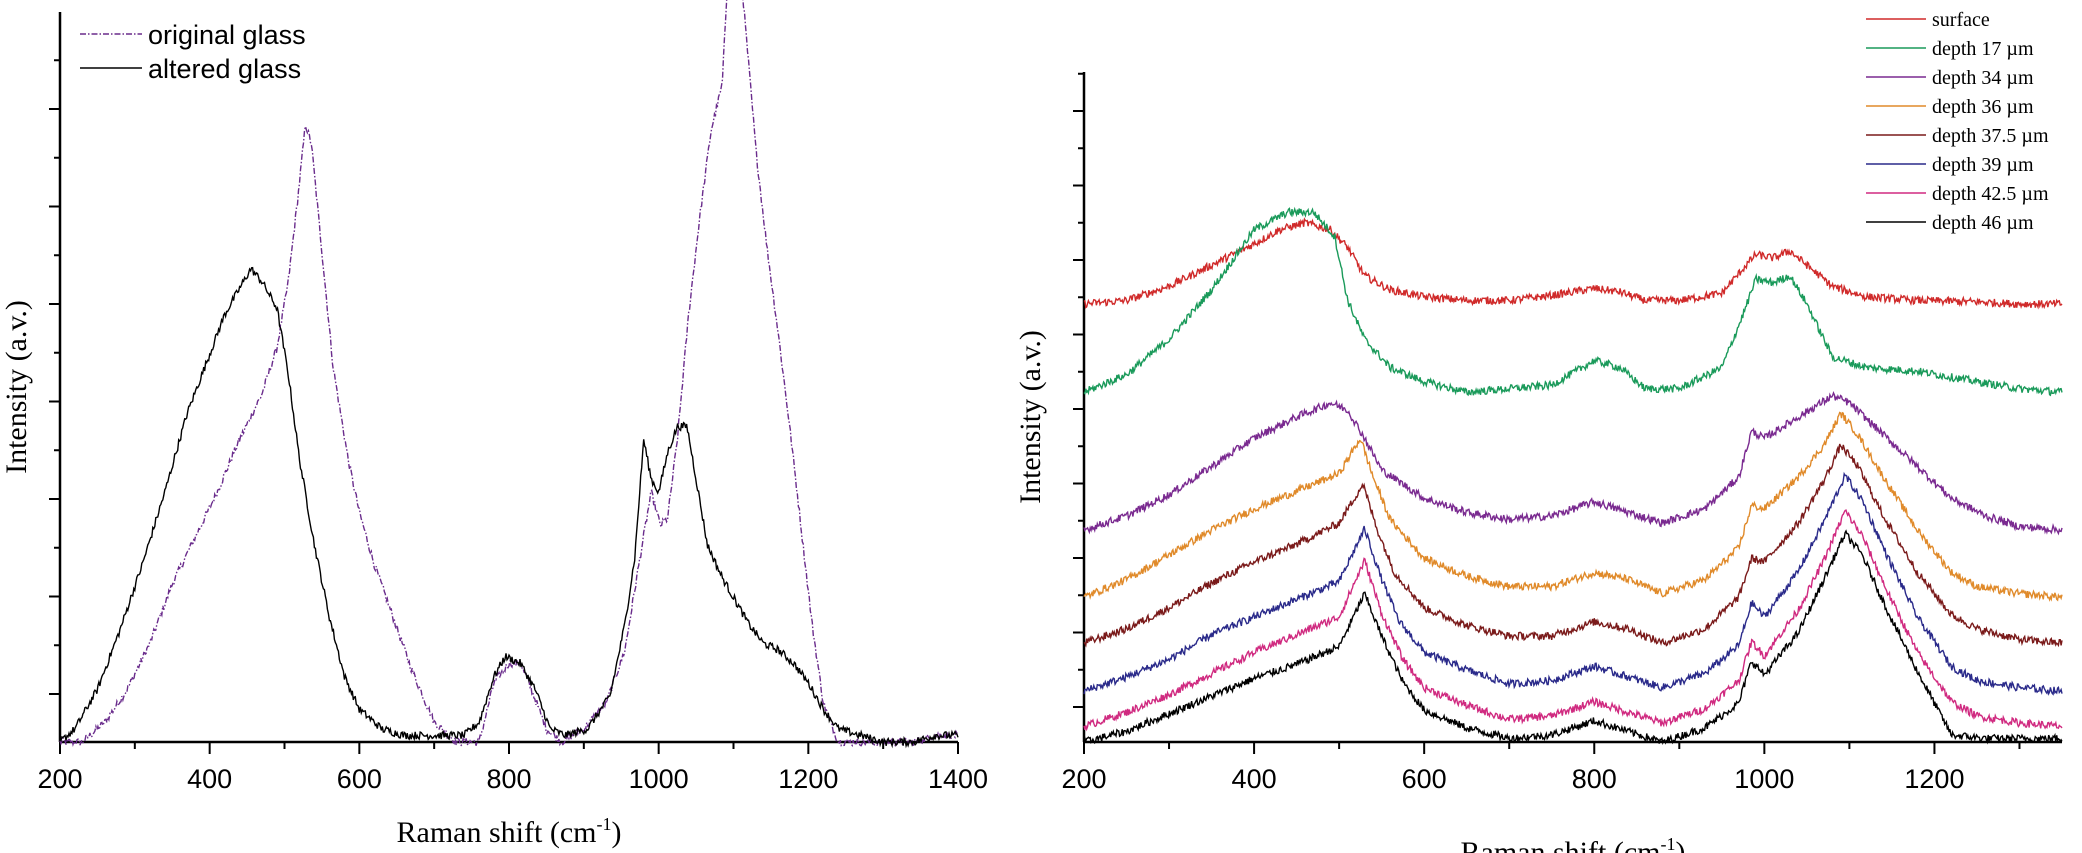 The image size is (2082, 853). Describe the element at coordinates (1990, 194) in the screenshot. I see `legend-label: depth 42.5 µm` at that location.